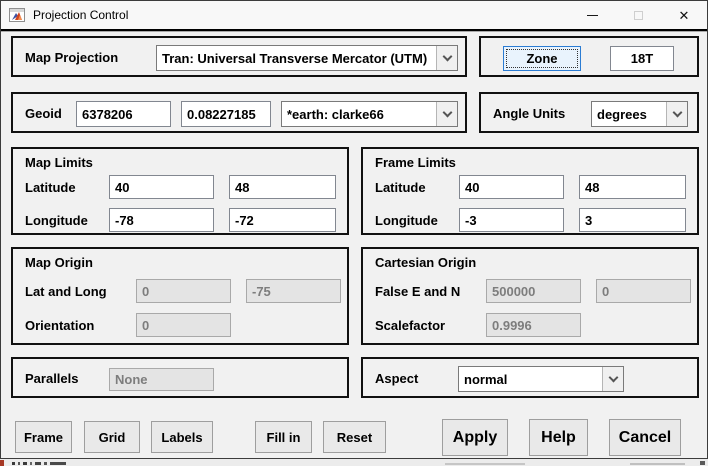 The height and width of the screenshot is (466, 708). I want to click on frame-button: Frame, so click(43, 437).